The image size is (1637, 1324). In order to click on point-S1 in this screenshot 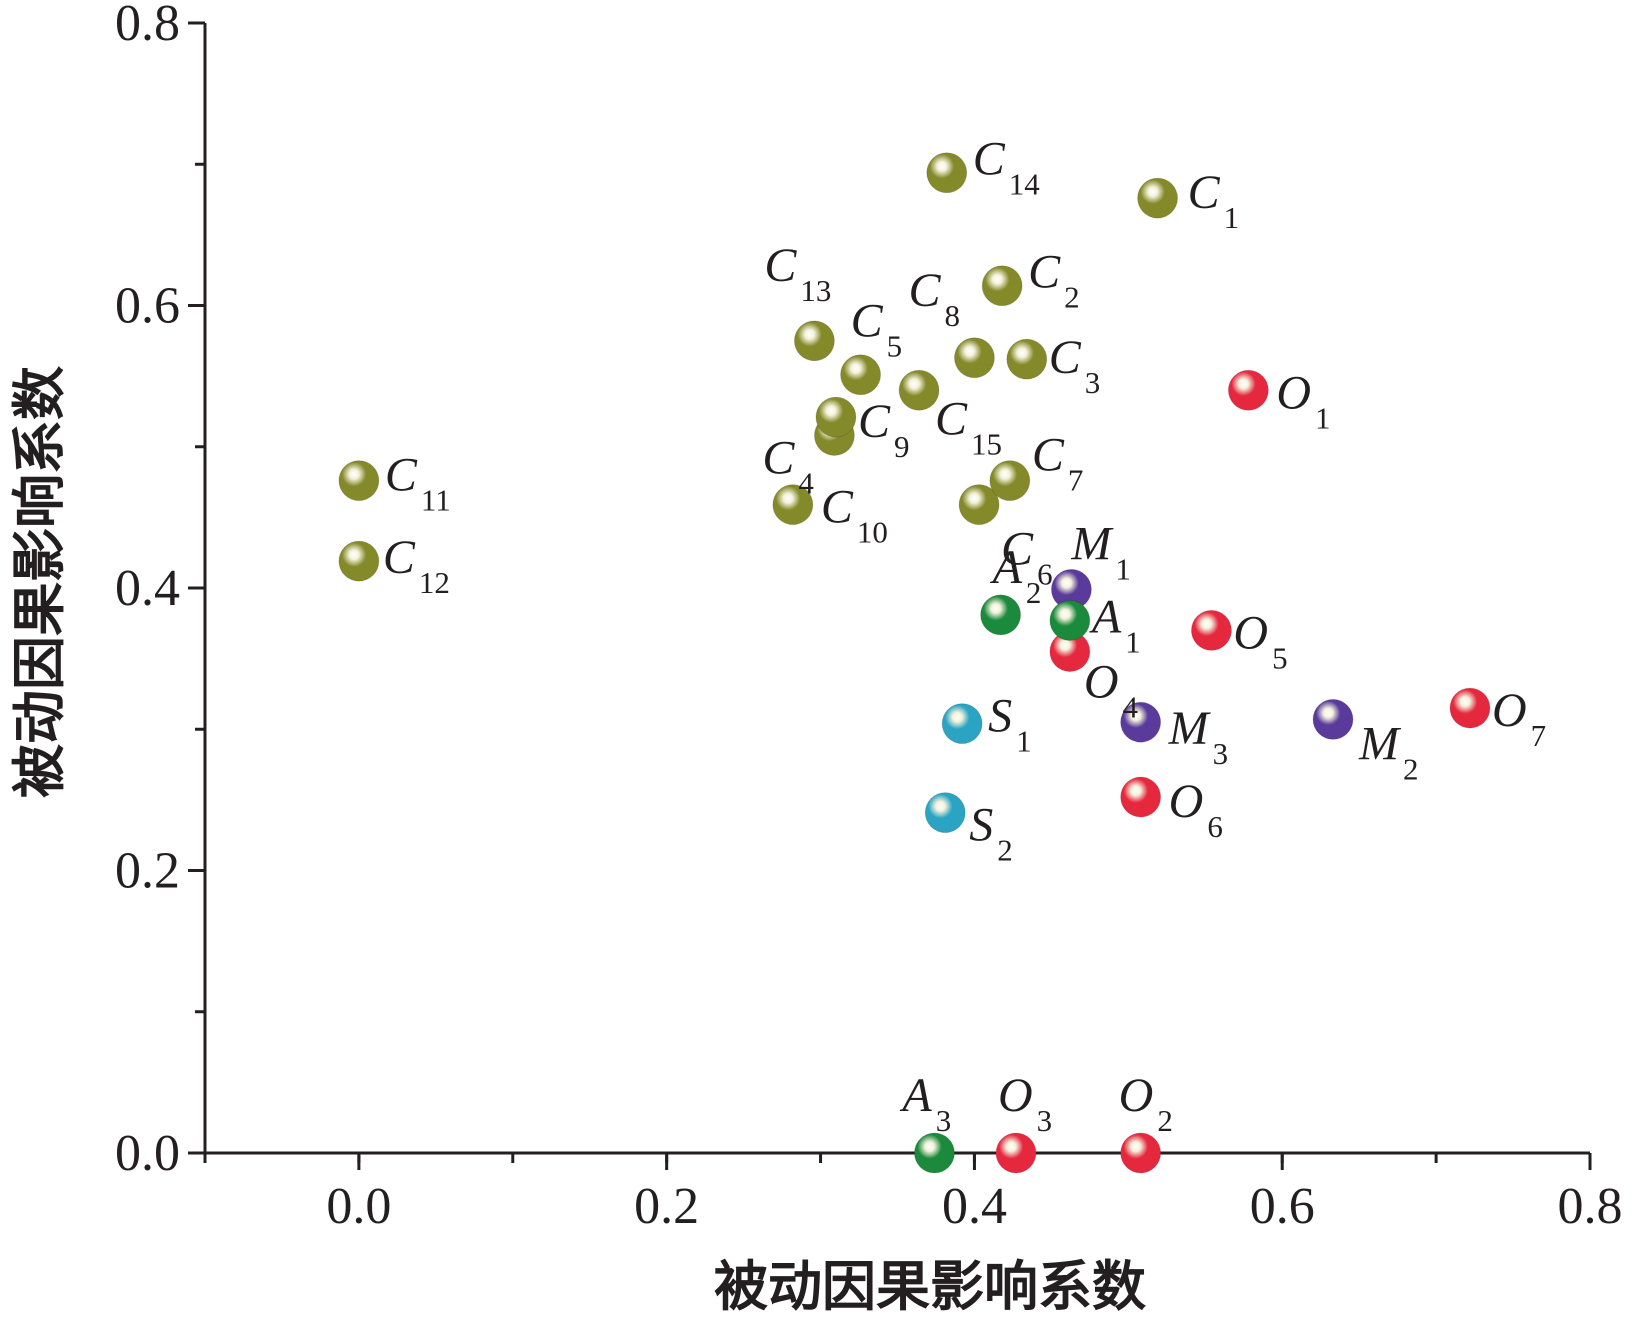, I will do `click(962, 724)`.